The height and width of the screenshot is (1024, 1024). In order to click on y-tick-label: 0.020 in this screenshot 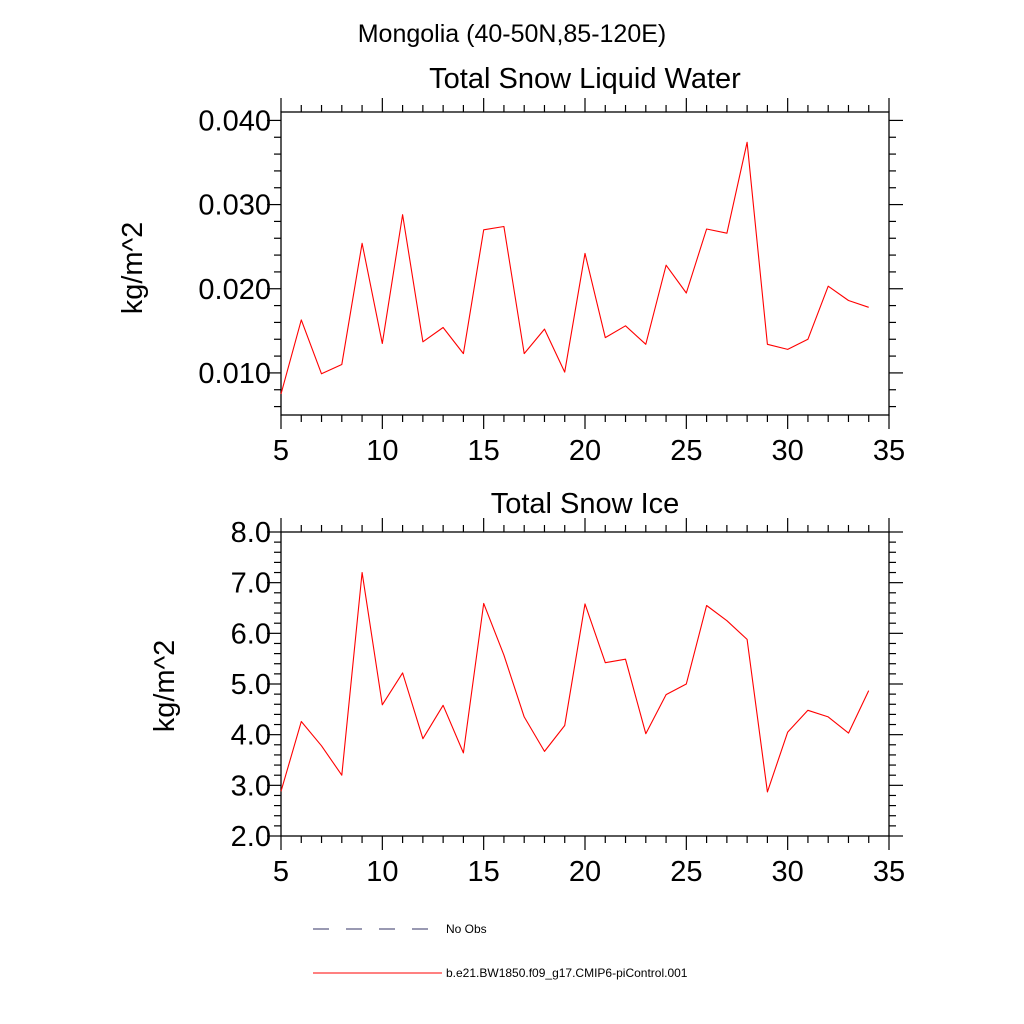, I will do `click(234, 290)`.